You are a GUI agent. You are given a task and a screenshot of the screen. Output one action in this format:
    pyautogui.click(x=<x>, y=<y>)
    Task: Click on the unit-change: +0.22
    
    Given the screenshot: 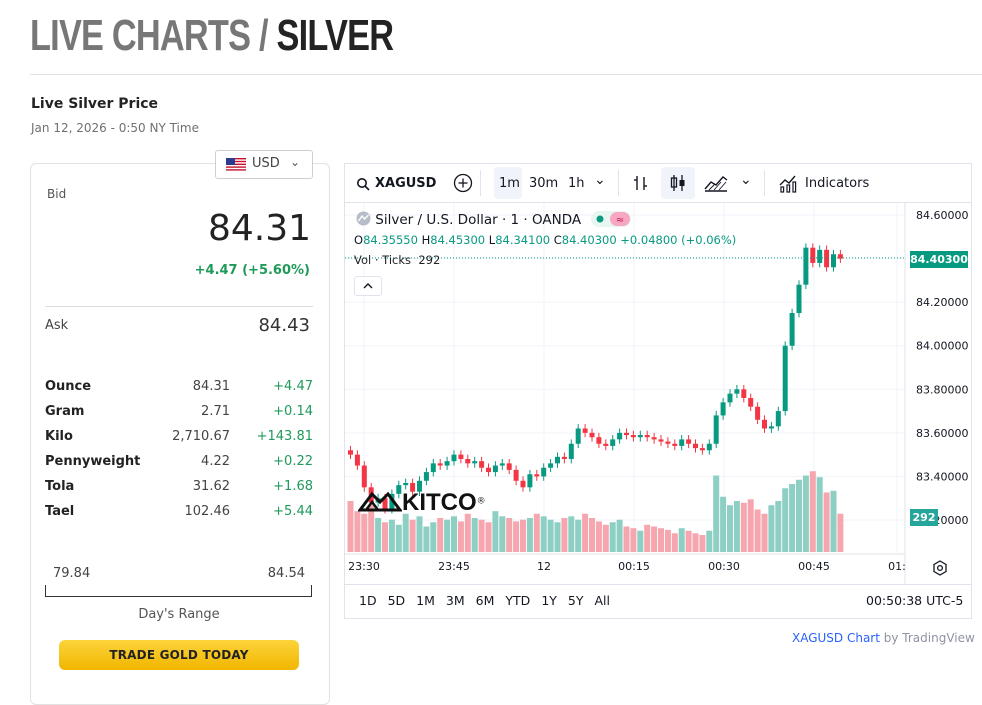 What is the action you would take?
    pyautogui.click(x=293, y=461)
    